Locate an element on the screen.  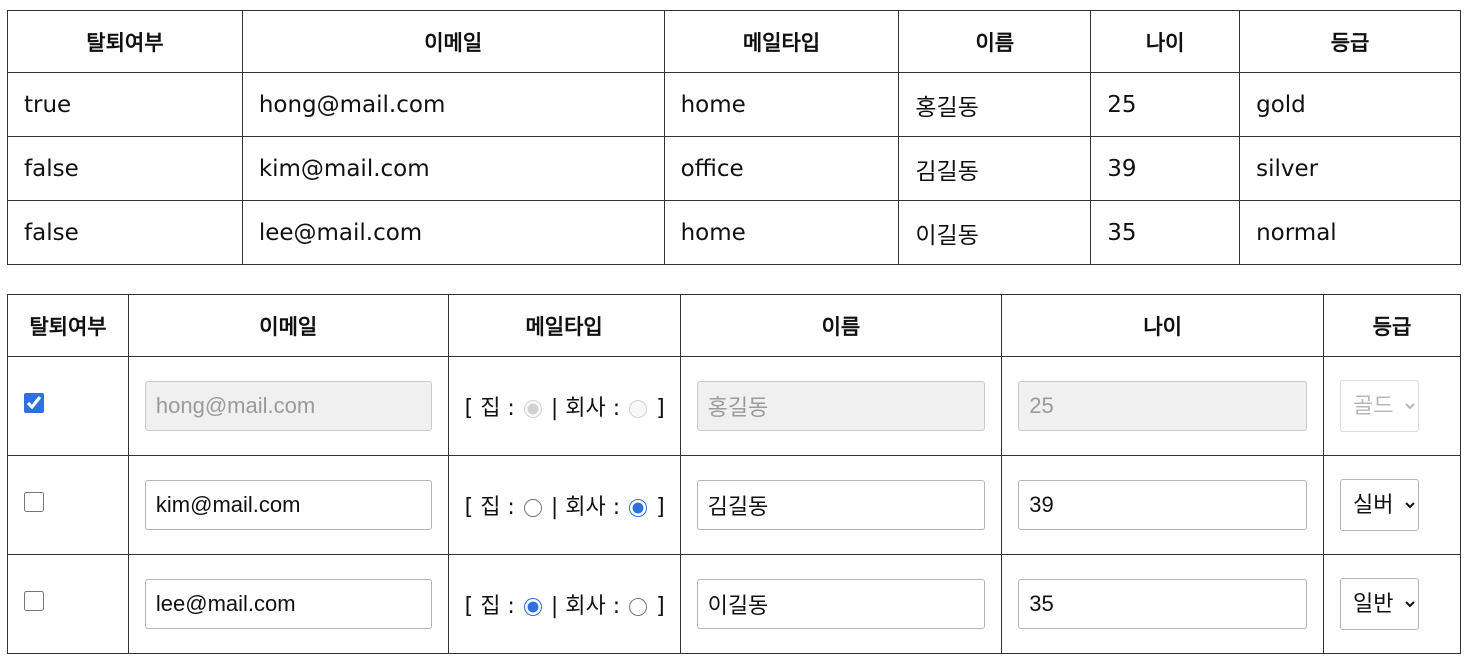
table-row: false kim@mail.com office 김길동 39 silver is located at coordinates (734, 168).